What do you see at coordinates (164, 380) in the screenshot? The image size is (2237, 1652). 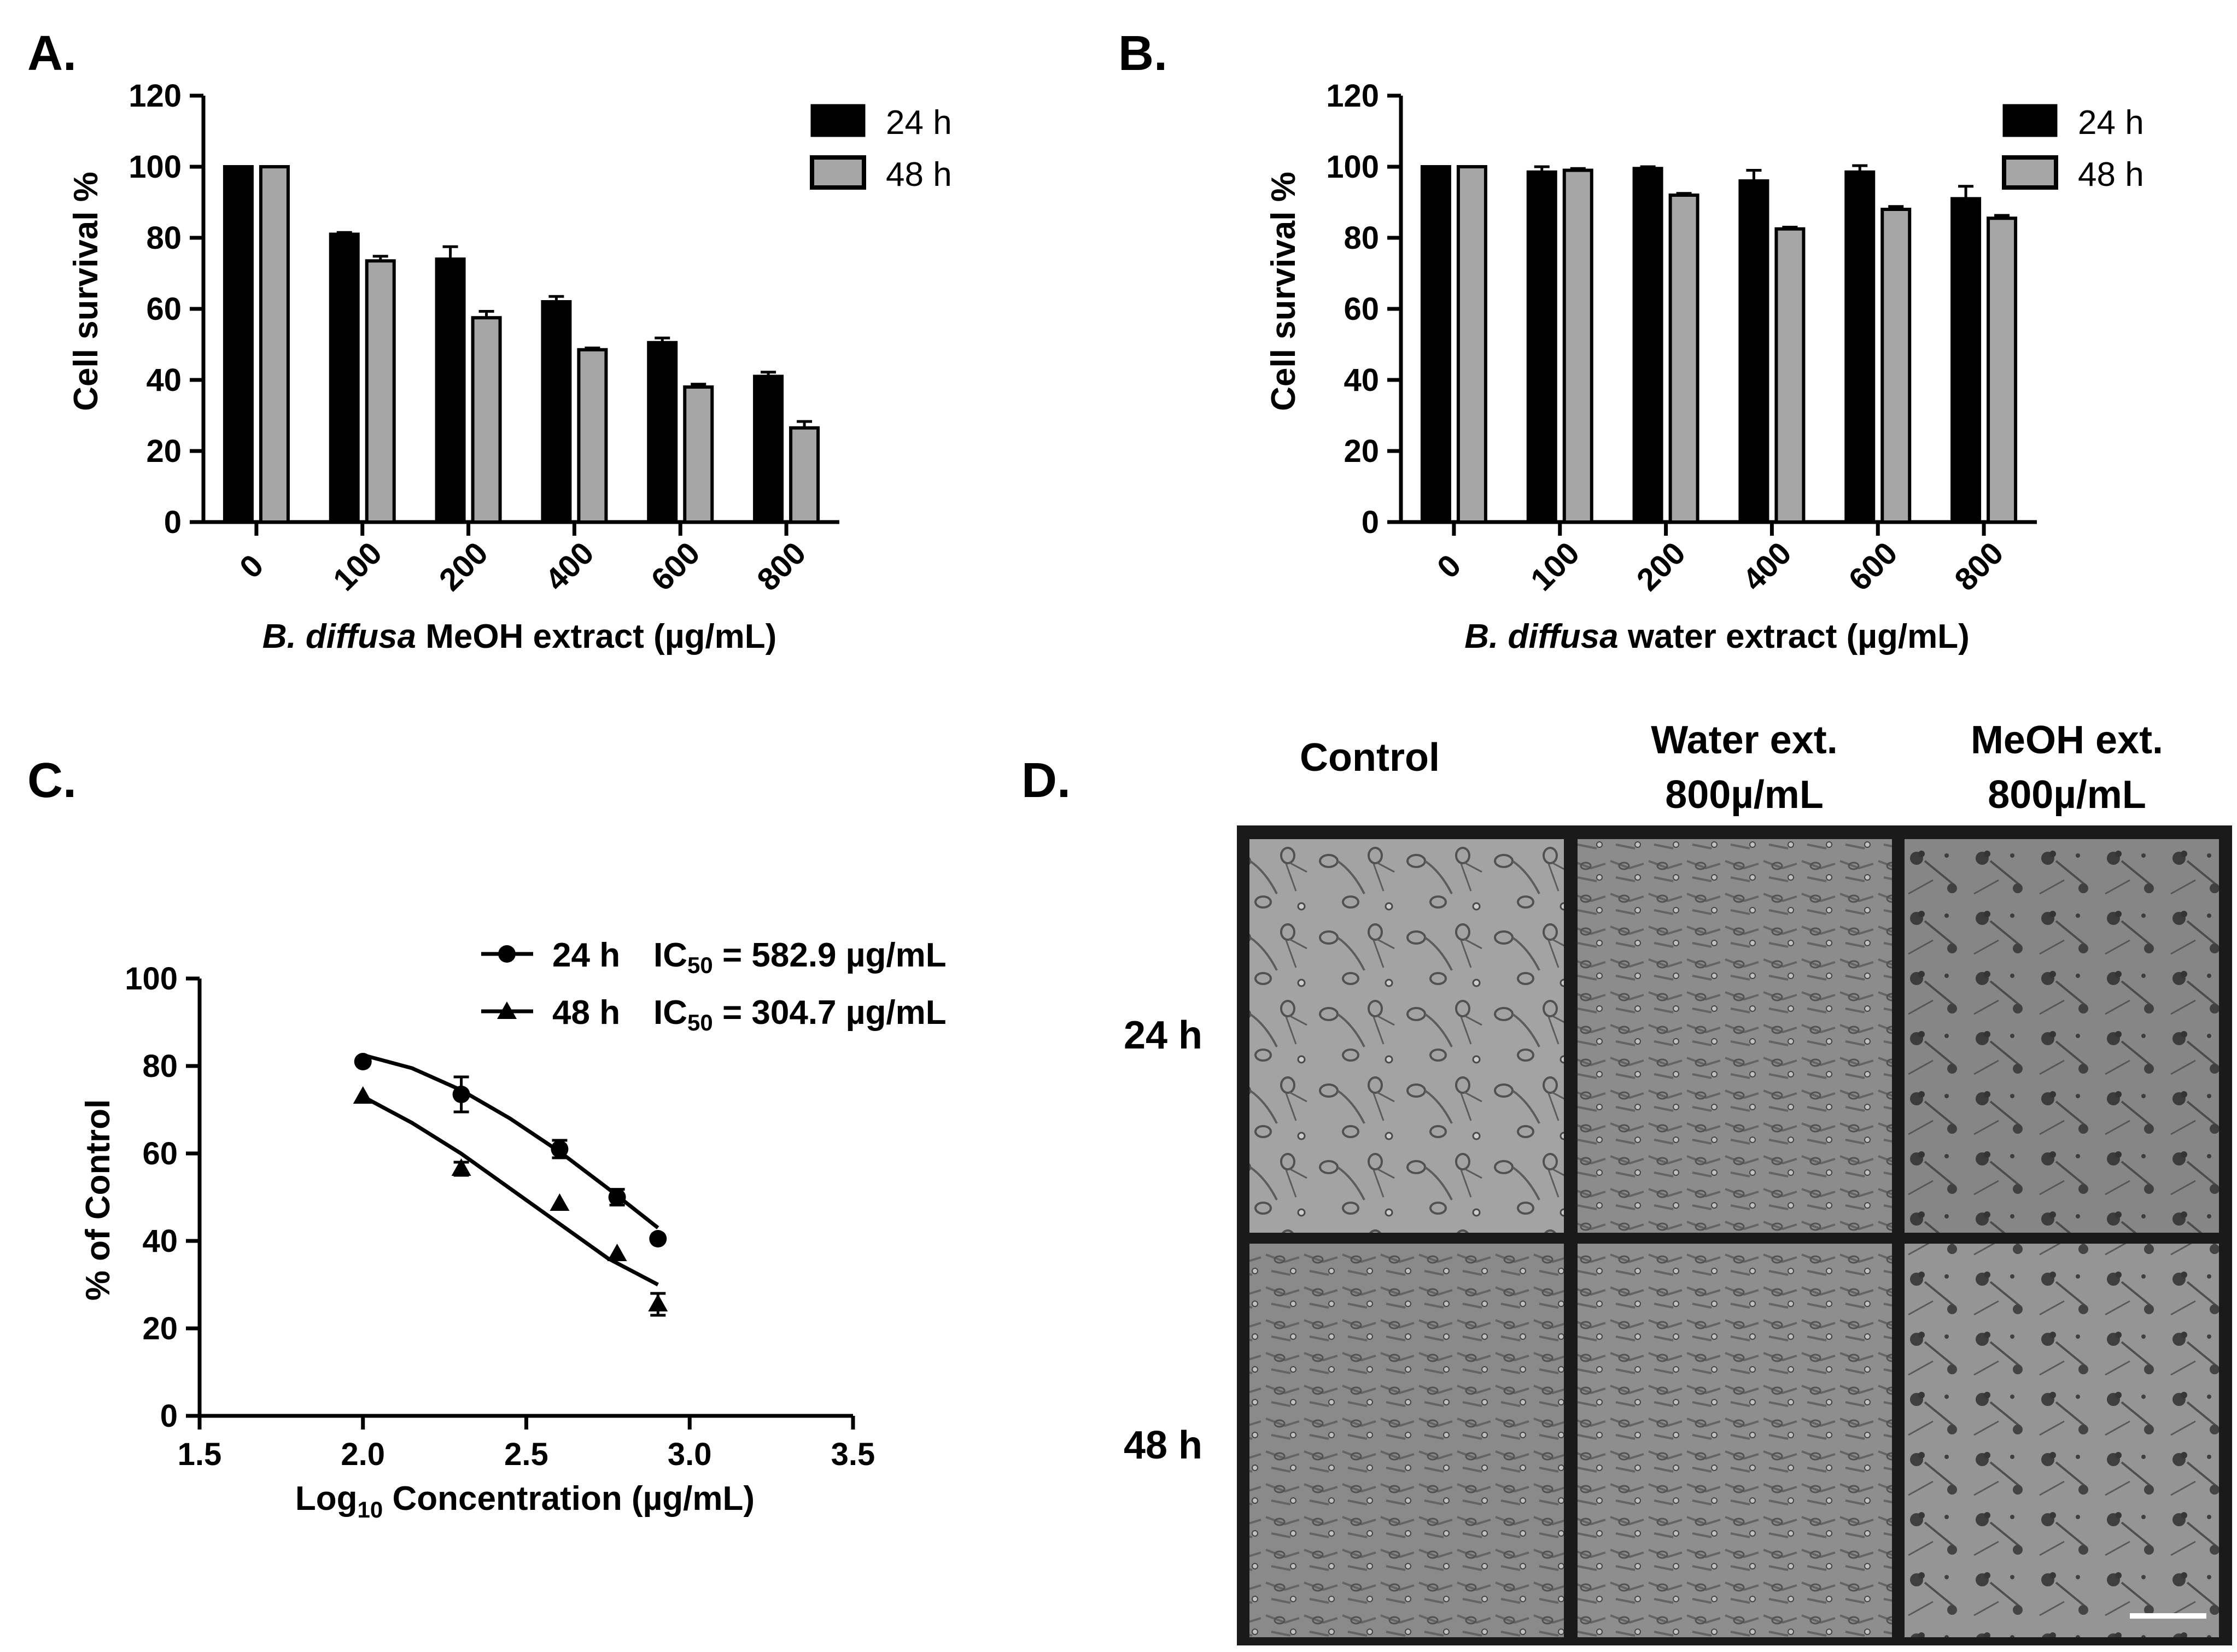 I see `y-tick-label-a: 40` at bounding box center [164, 380].